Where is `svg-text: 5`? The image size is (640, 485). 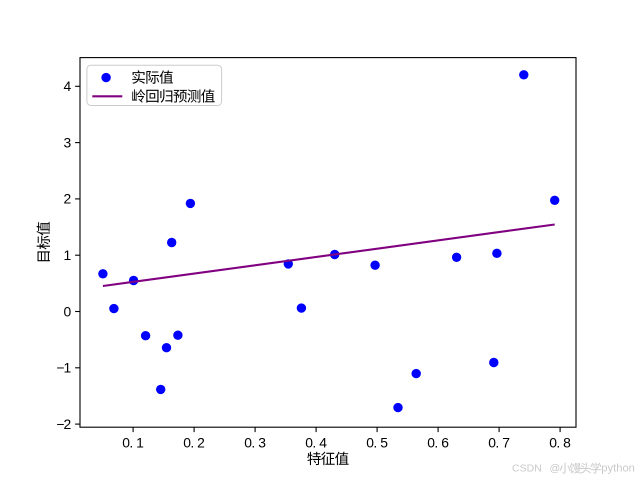 svg-text: 5 is located at coordinates (384, 443).